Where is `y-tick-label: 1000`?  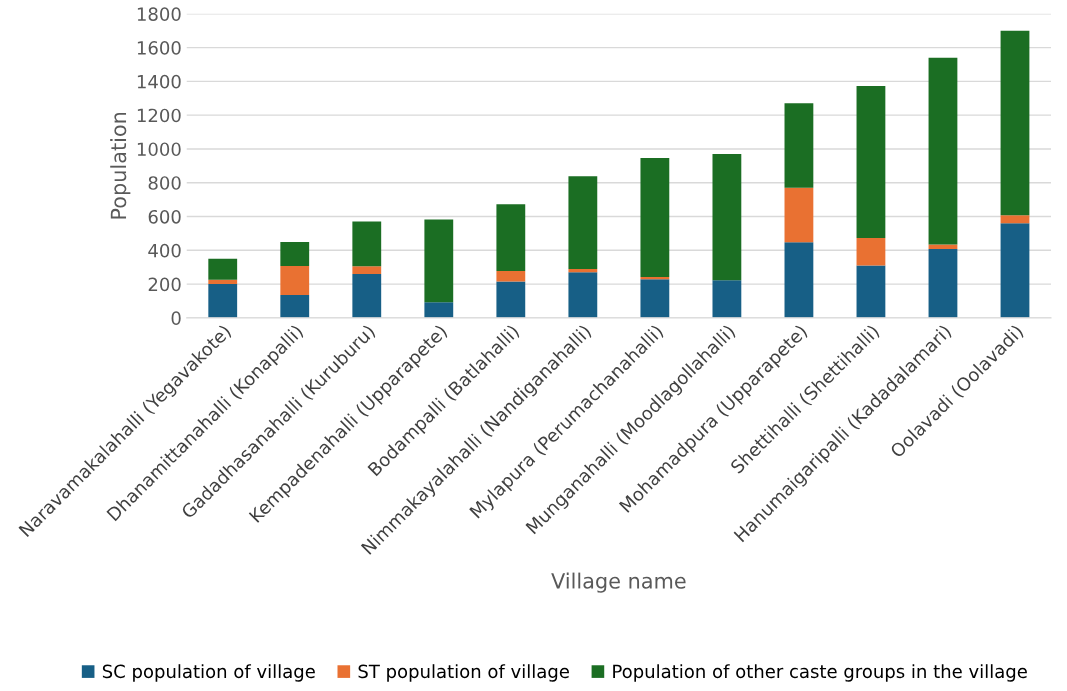 y-tick-label: 1000 is located at coordinates (159, 149).